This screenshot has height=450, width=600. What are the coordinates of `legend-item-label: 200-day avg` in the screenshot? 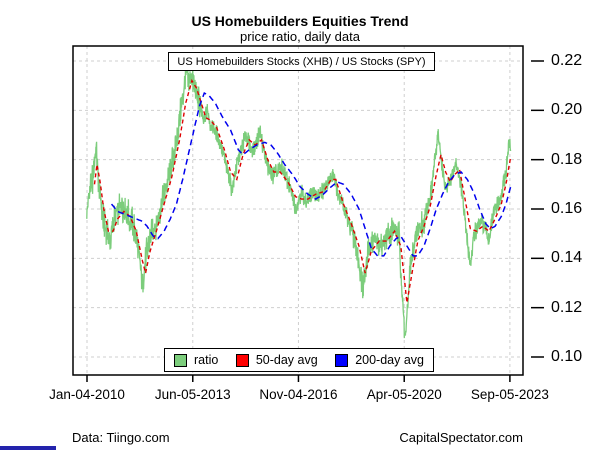 It's located at (389, 360).